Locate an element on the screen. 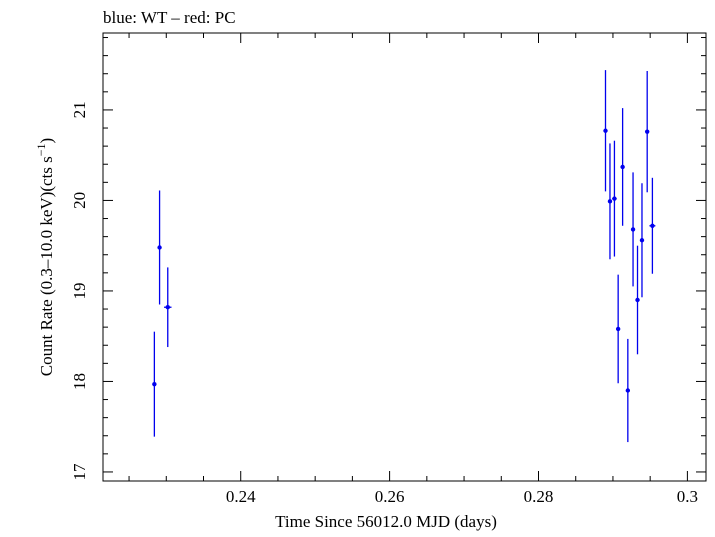 The image size is (715, 537). x-tick-label: 0.24 is located at coordinates (241, 496).